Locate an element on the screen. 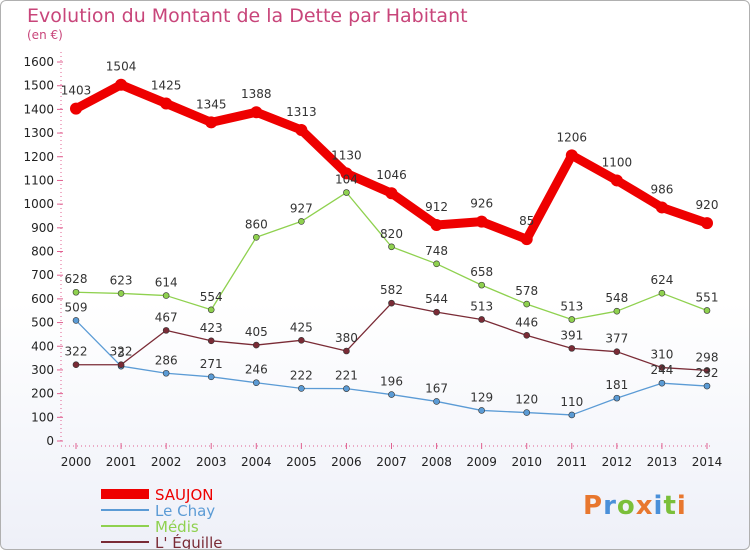 This screenshot has height=550, width=750. data-label: 3 is located at coordinates (121, 353).